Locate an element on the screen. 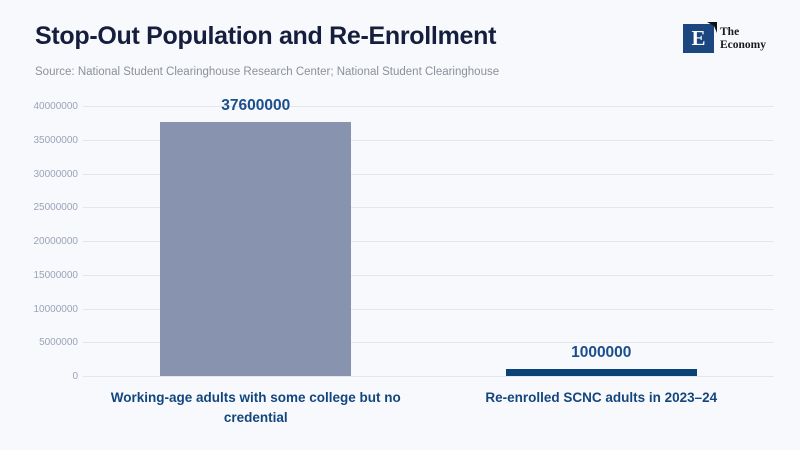 The width and height of the screenshot is (800, 450). y-tick-label: 35000000 is located at coordinates (56, 140).